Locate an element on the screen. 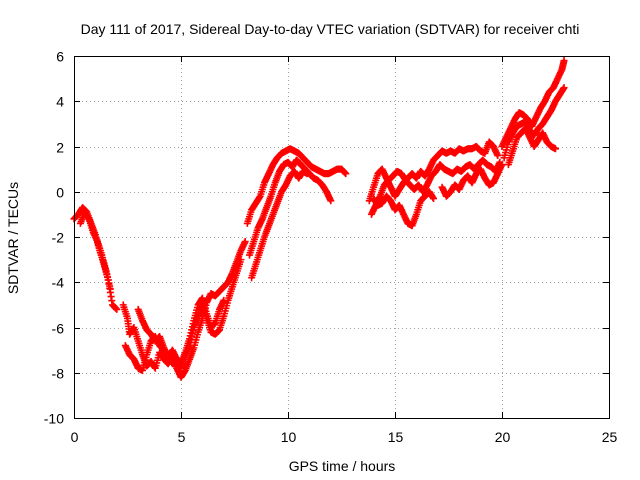 The width and height of the screenshot is (640, 480). x-tick-label: 10 is located at coordinates (289, 437).